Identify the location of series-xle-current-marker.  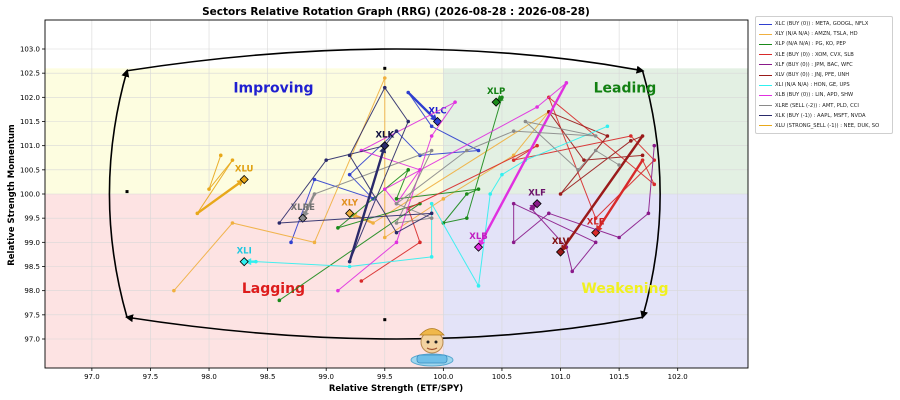
(596, 233).